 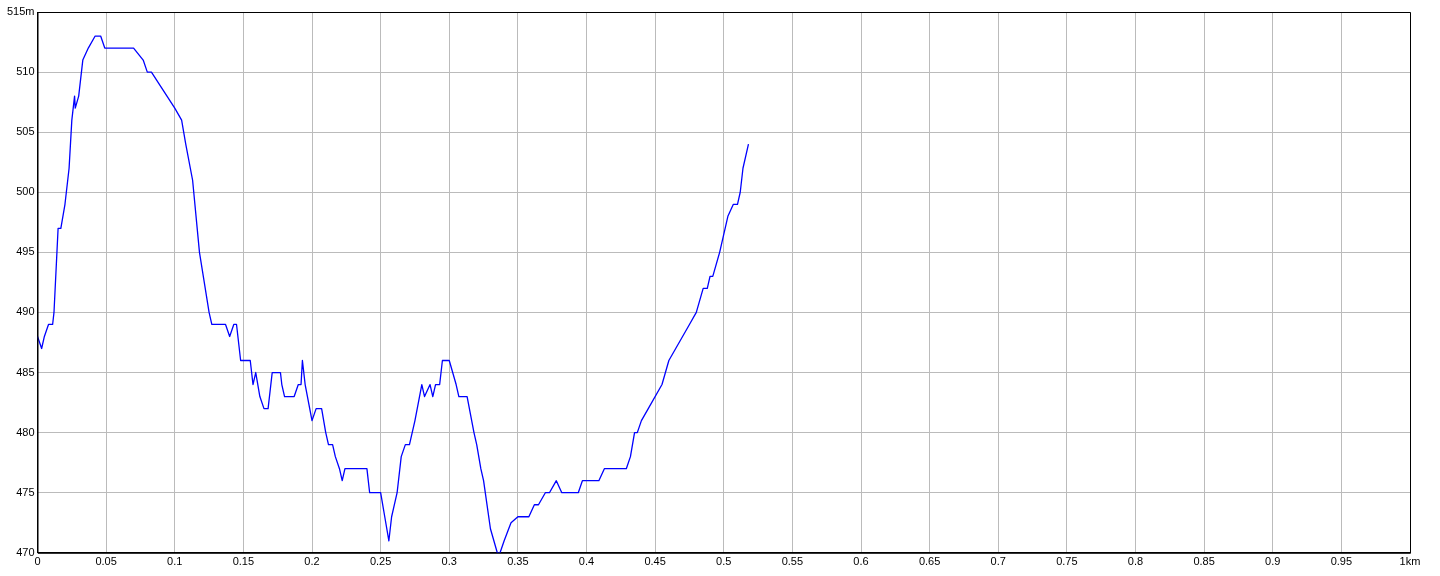 What do you see at coordinates (25, 131) in the screenshot?
I see `y-tick-label: 505` at bounding box center [25, 131].